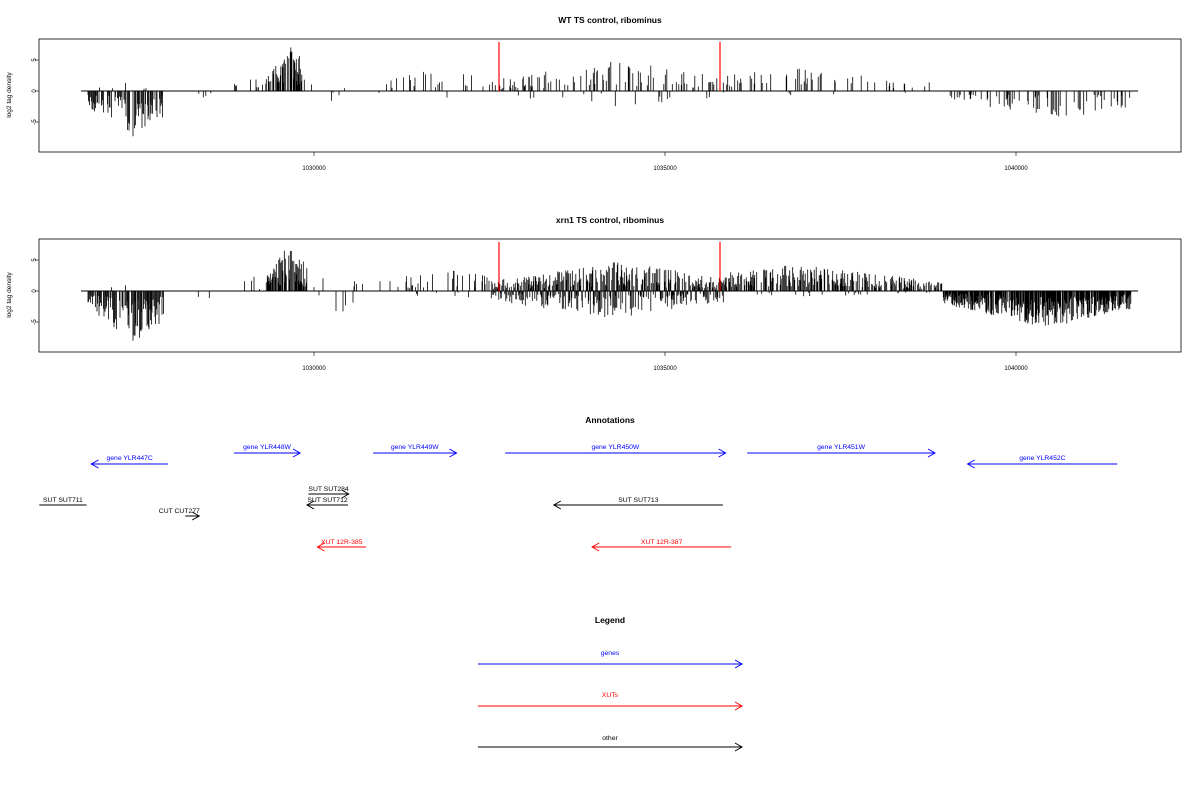  I want to click on wt-track-title: WT TS control, ribominus, so click(610, 20).